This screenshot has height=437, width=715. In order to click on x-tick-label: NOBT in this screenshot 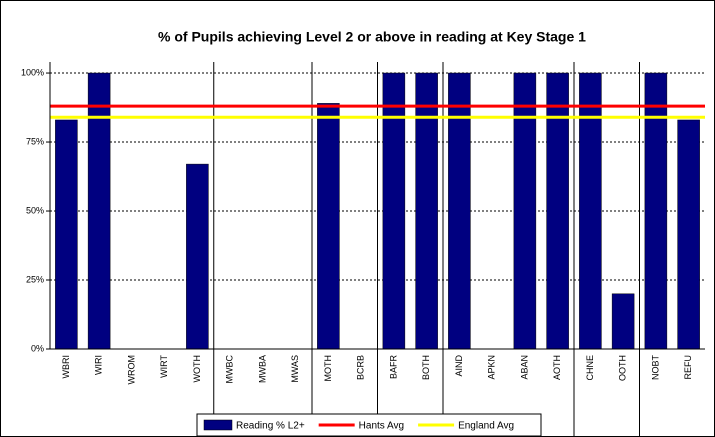, I will do `click(655, 368)`.